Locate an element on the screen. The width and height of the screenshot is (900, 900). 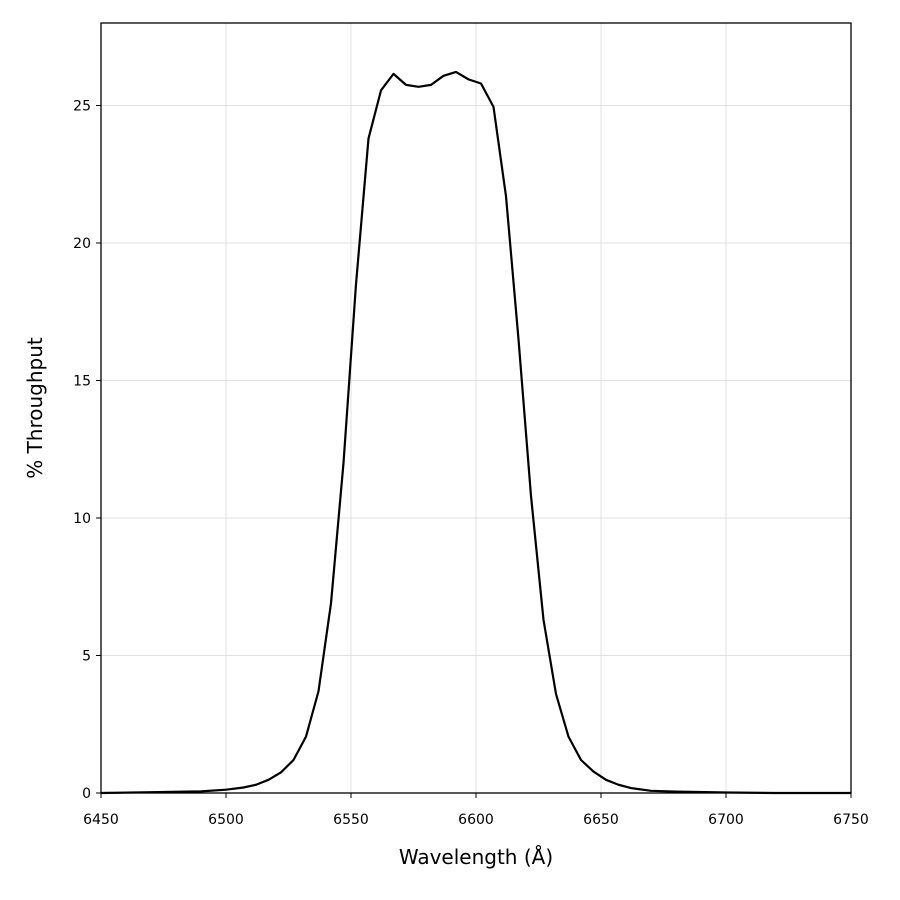
x-tick-label: 6450 is located at coordinates (101, 820).